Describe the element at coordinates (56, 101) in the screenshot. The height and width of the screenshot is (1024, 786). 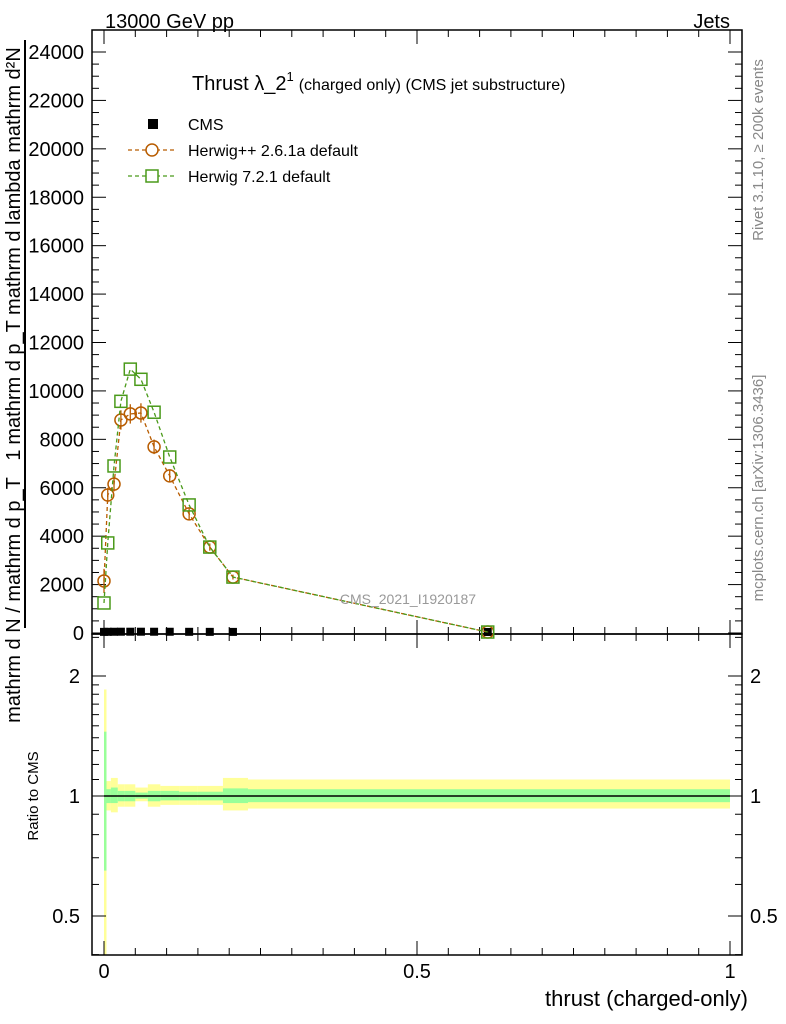
I see `y-tick-label: 22000` at that location.